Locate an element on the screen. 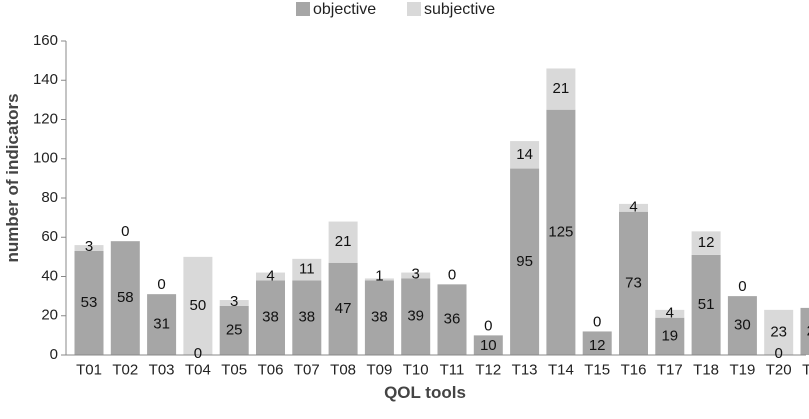 The image size is (809, 419). bar-objective-T07 is located at coordinates (307, 317).